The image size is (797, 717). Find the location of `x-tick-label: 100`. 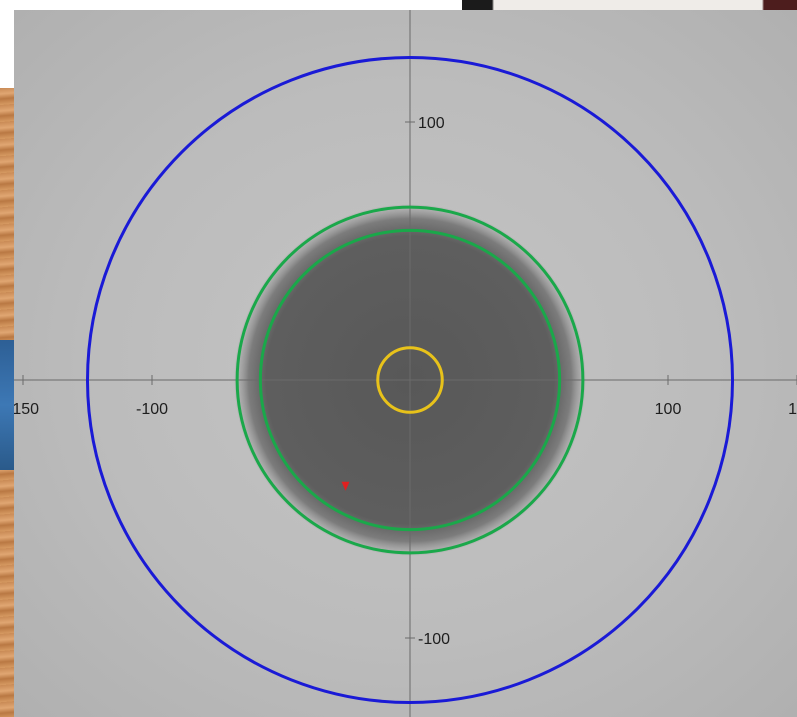

x-tick-label: 100 is located at coordinates (668, 409).